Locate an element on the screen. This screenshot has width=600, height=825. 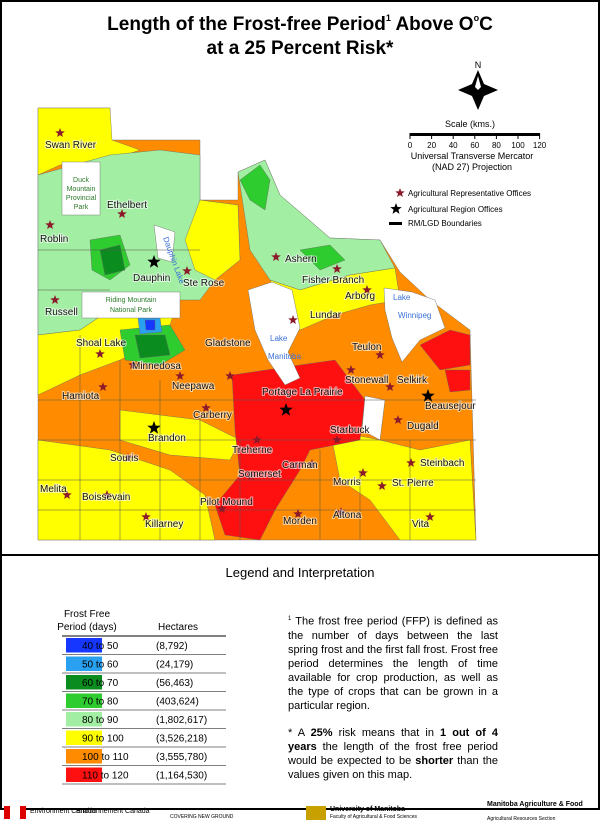
place-label: Starbuck is located at coordinates (350, 430).